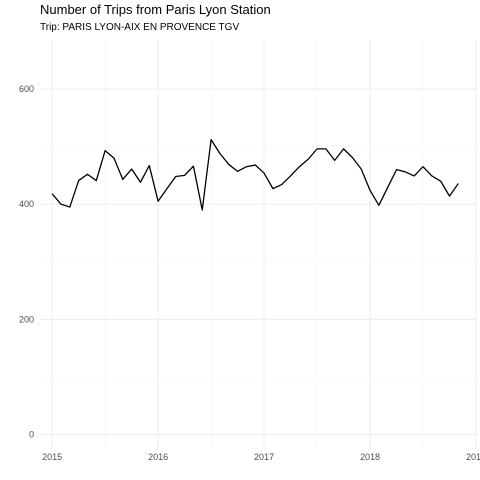  What do you see at coordinates (26, 89) in the screenshot?
I see `y-tick-label: 600` at bounding box center [26, 89].